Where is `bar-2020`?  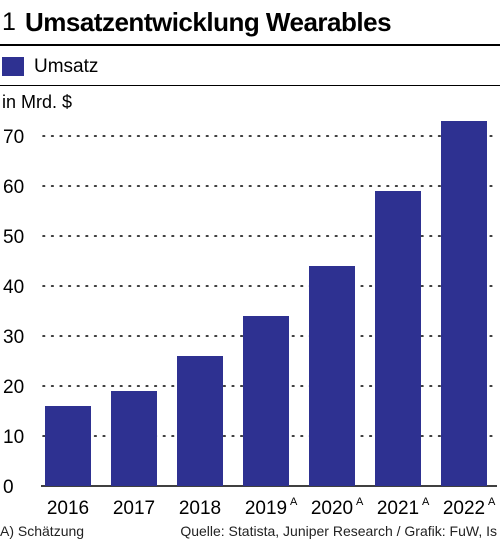
bar-2020 is located at coordinates (332, 376).